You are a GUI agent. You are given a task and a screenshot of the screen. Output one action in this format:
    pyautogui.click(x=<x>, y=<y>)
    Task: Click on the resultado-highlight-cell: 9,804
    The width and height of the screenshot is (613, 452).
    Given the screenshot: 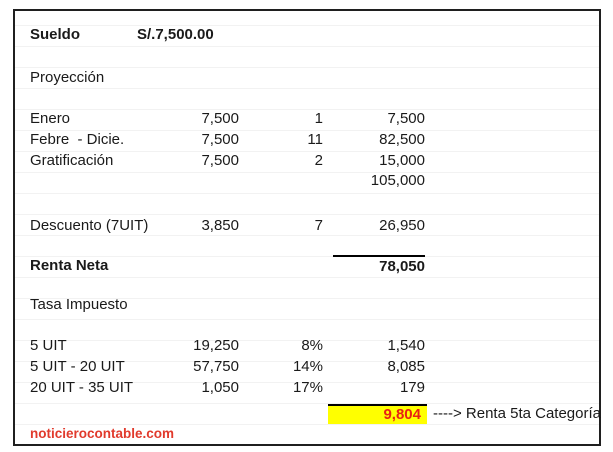 What is the action you would take?
    pyautogui.click(x=377, y=414)
    